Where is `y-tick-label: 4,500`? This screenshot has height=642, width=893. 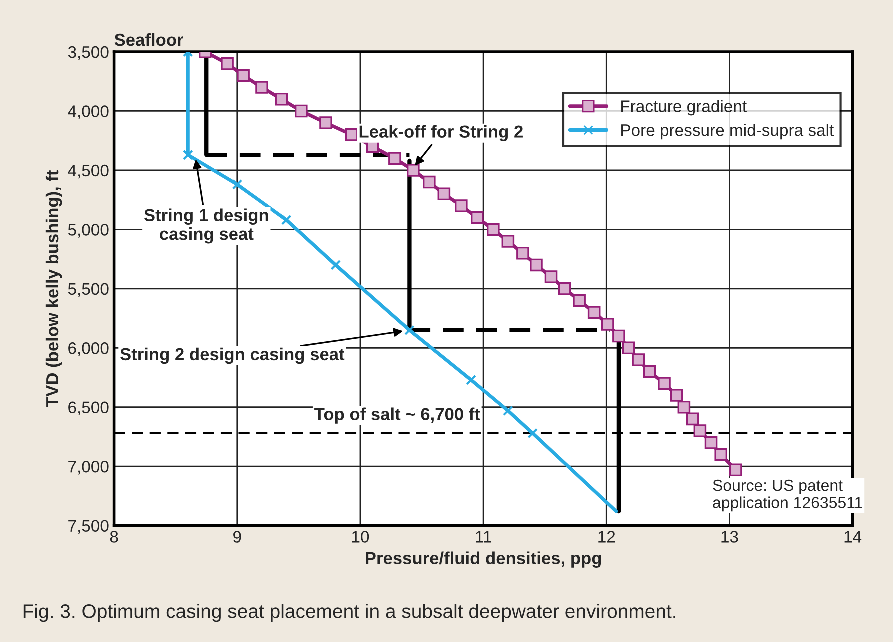
y-tick-label: 4,500 is located at coordinates (88, 171).